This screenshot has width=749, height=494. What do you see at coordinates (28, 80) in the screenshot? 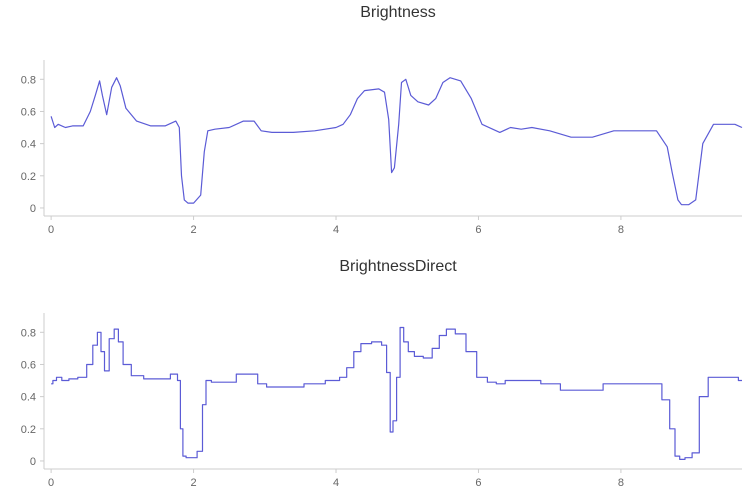
I see `brightness-y-tick-label: 0.8` at bounding box center [28, 80].